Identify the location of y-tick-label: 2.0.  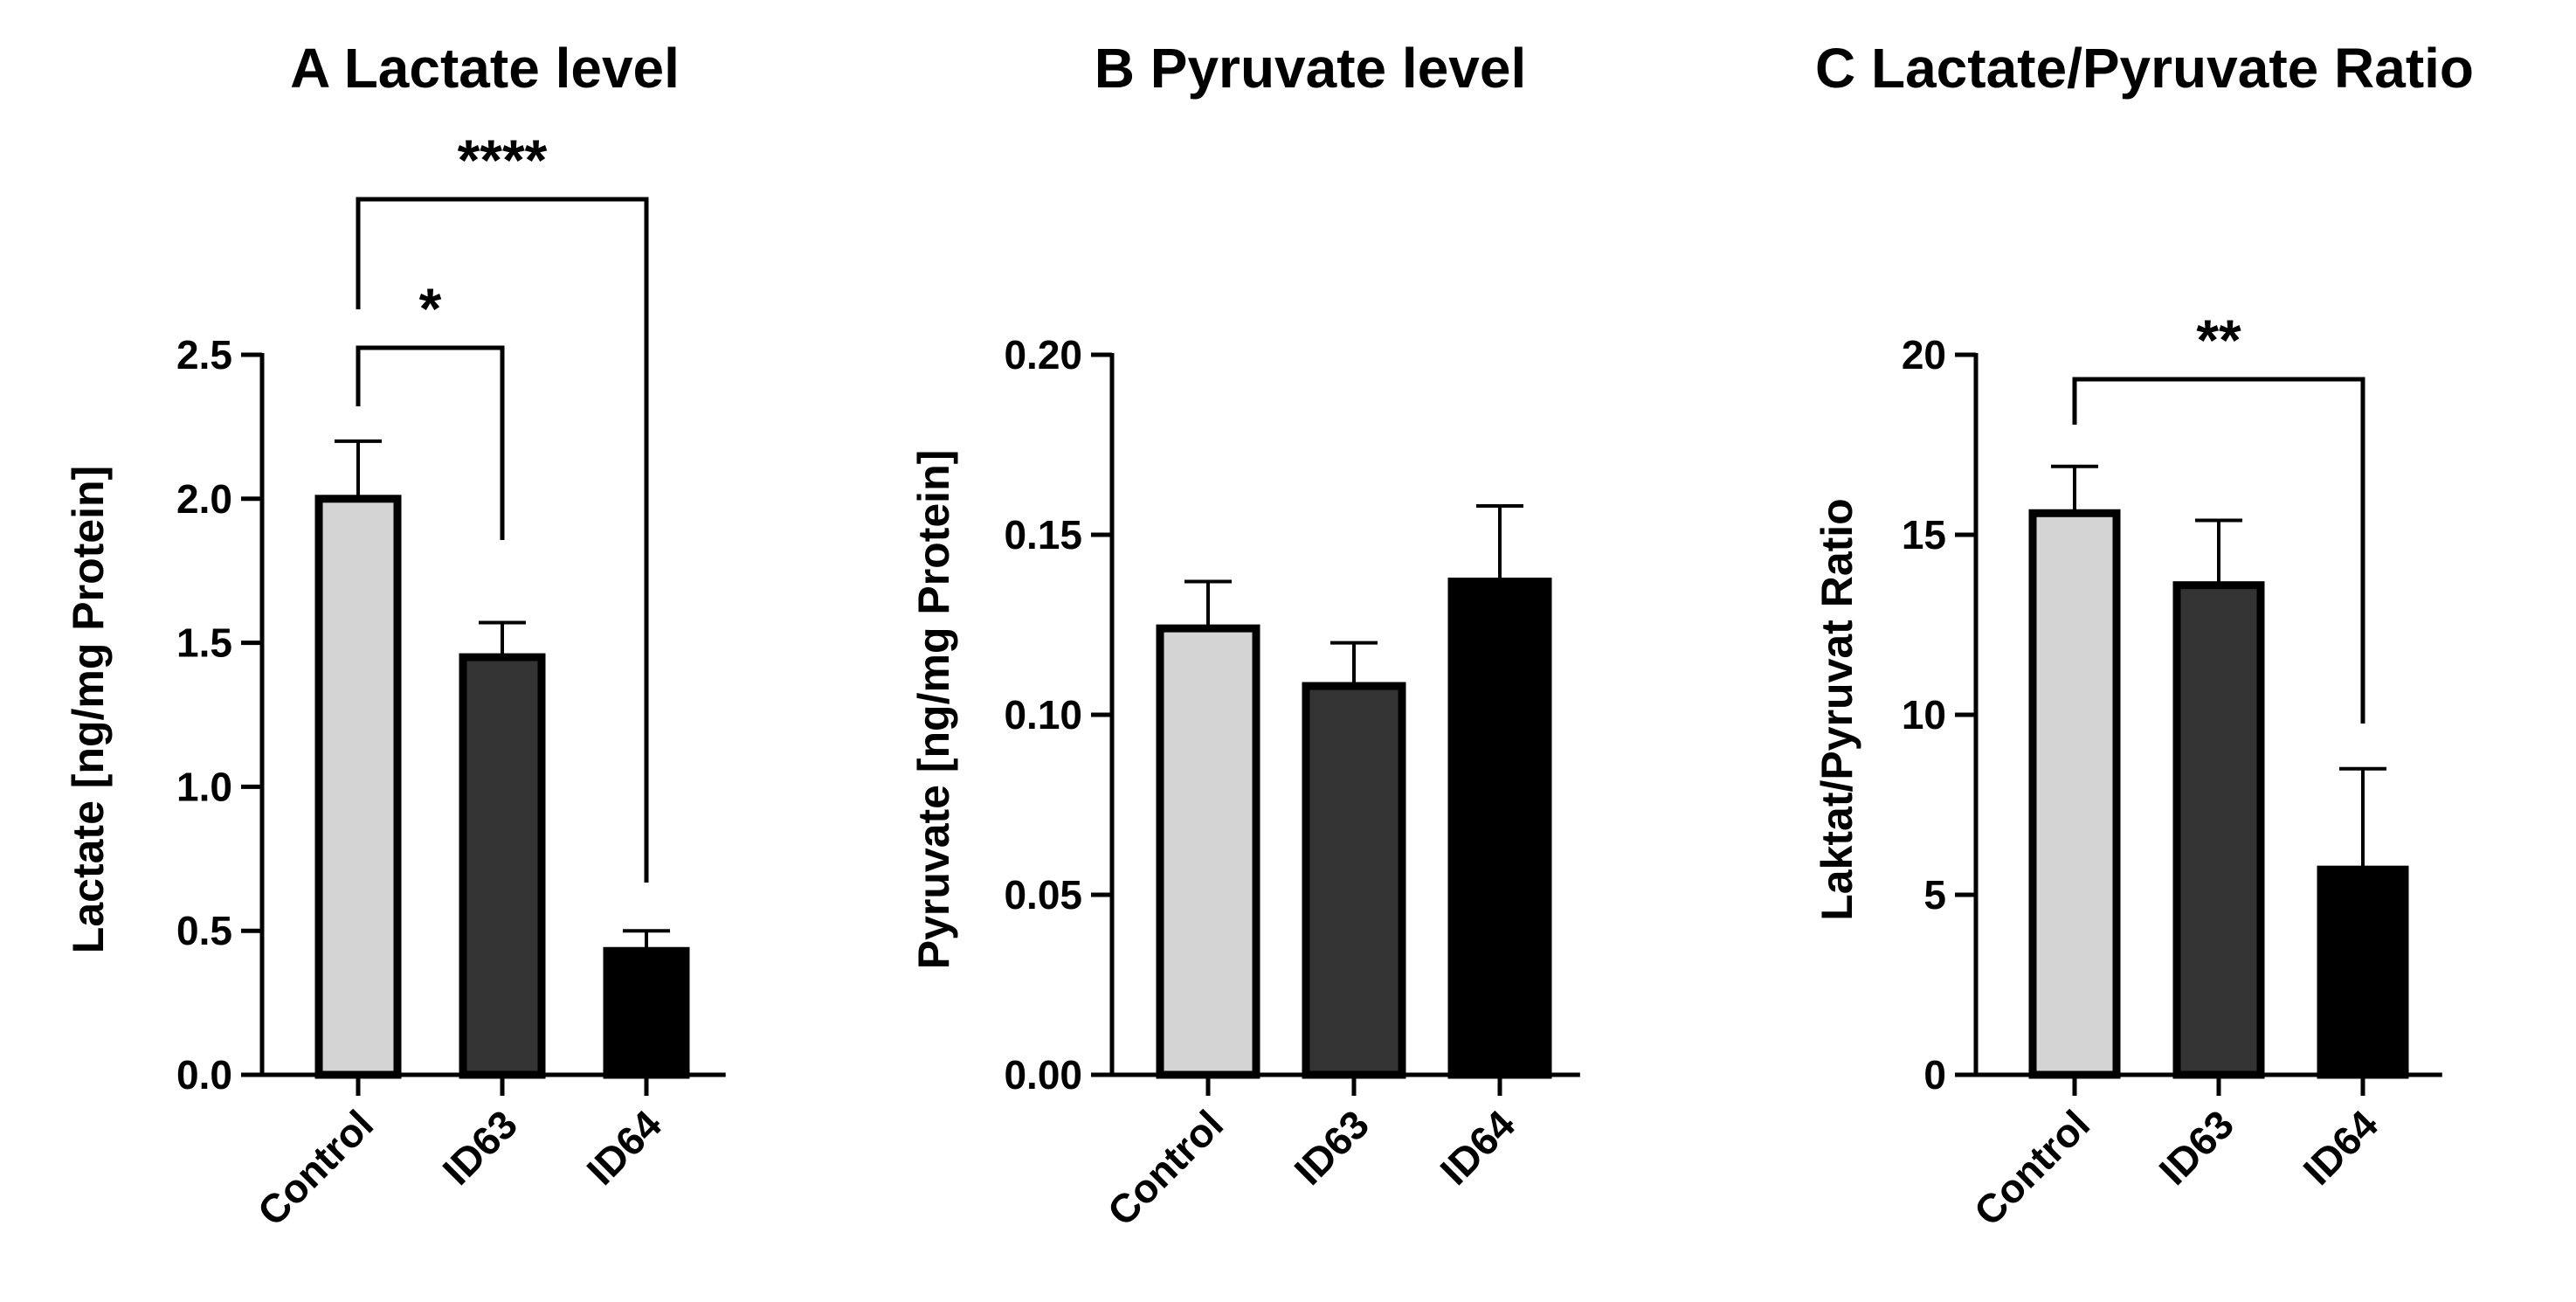
(204, 499).